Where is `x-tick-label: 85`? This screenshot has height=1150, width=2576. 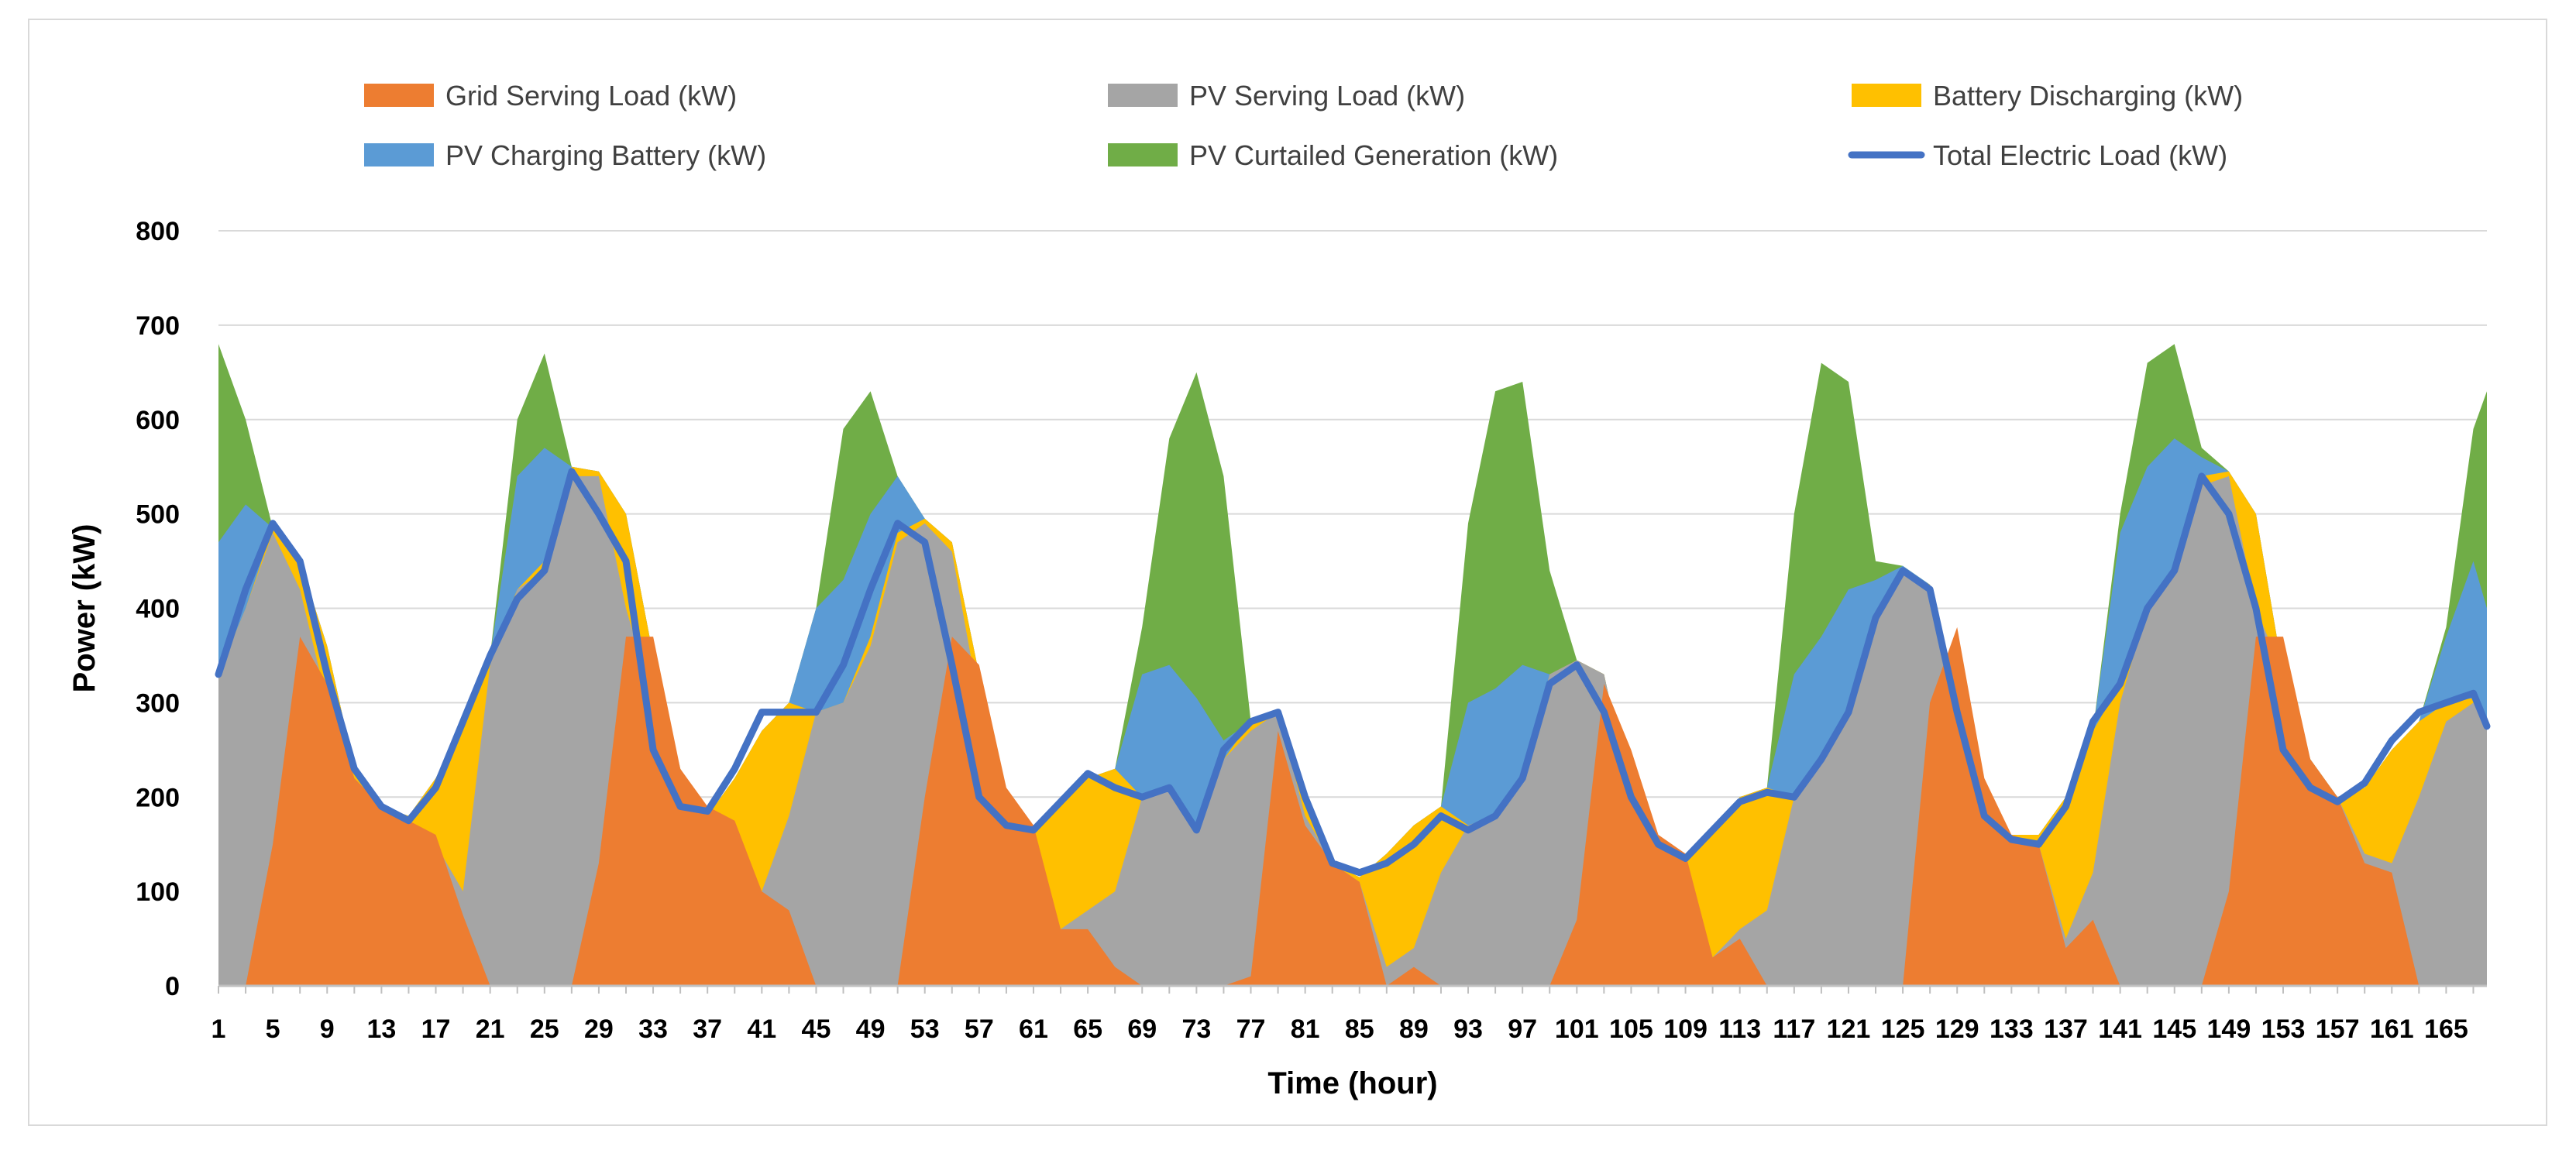 x-tick-label: 85 is located at coordinates (1359, 1029).